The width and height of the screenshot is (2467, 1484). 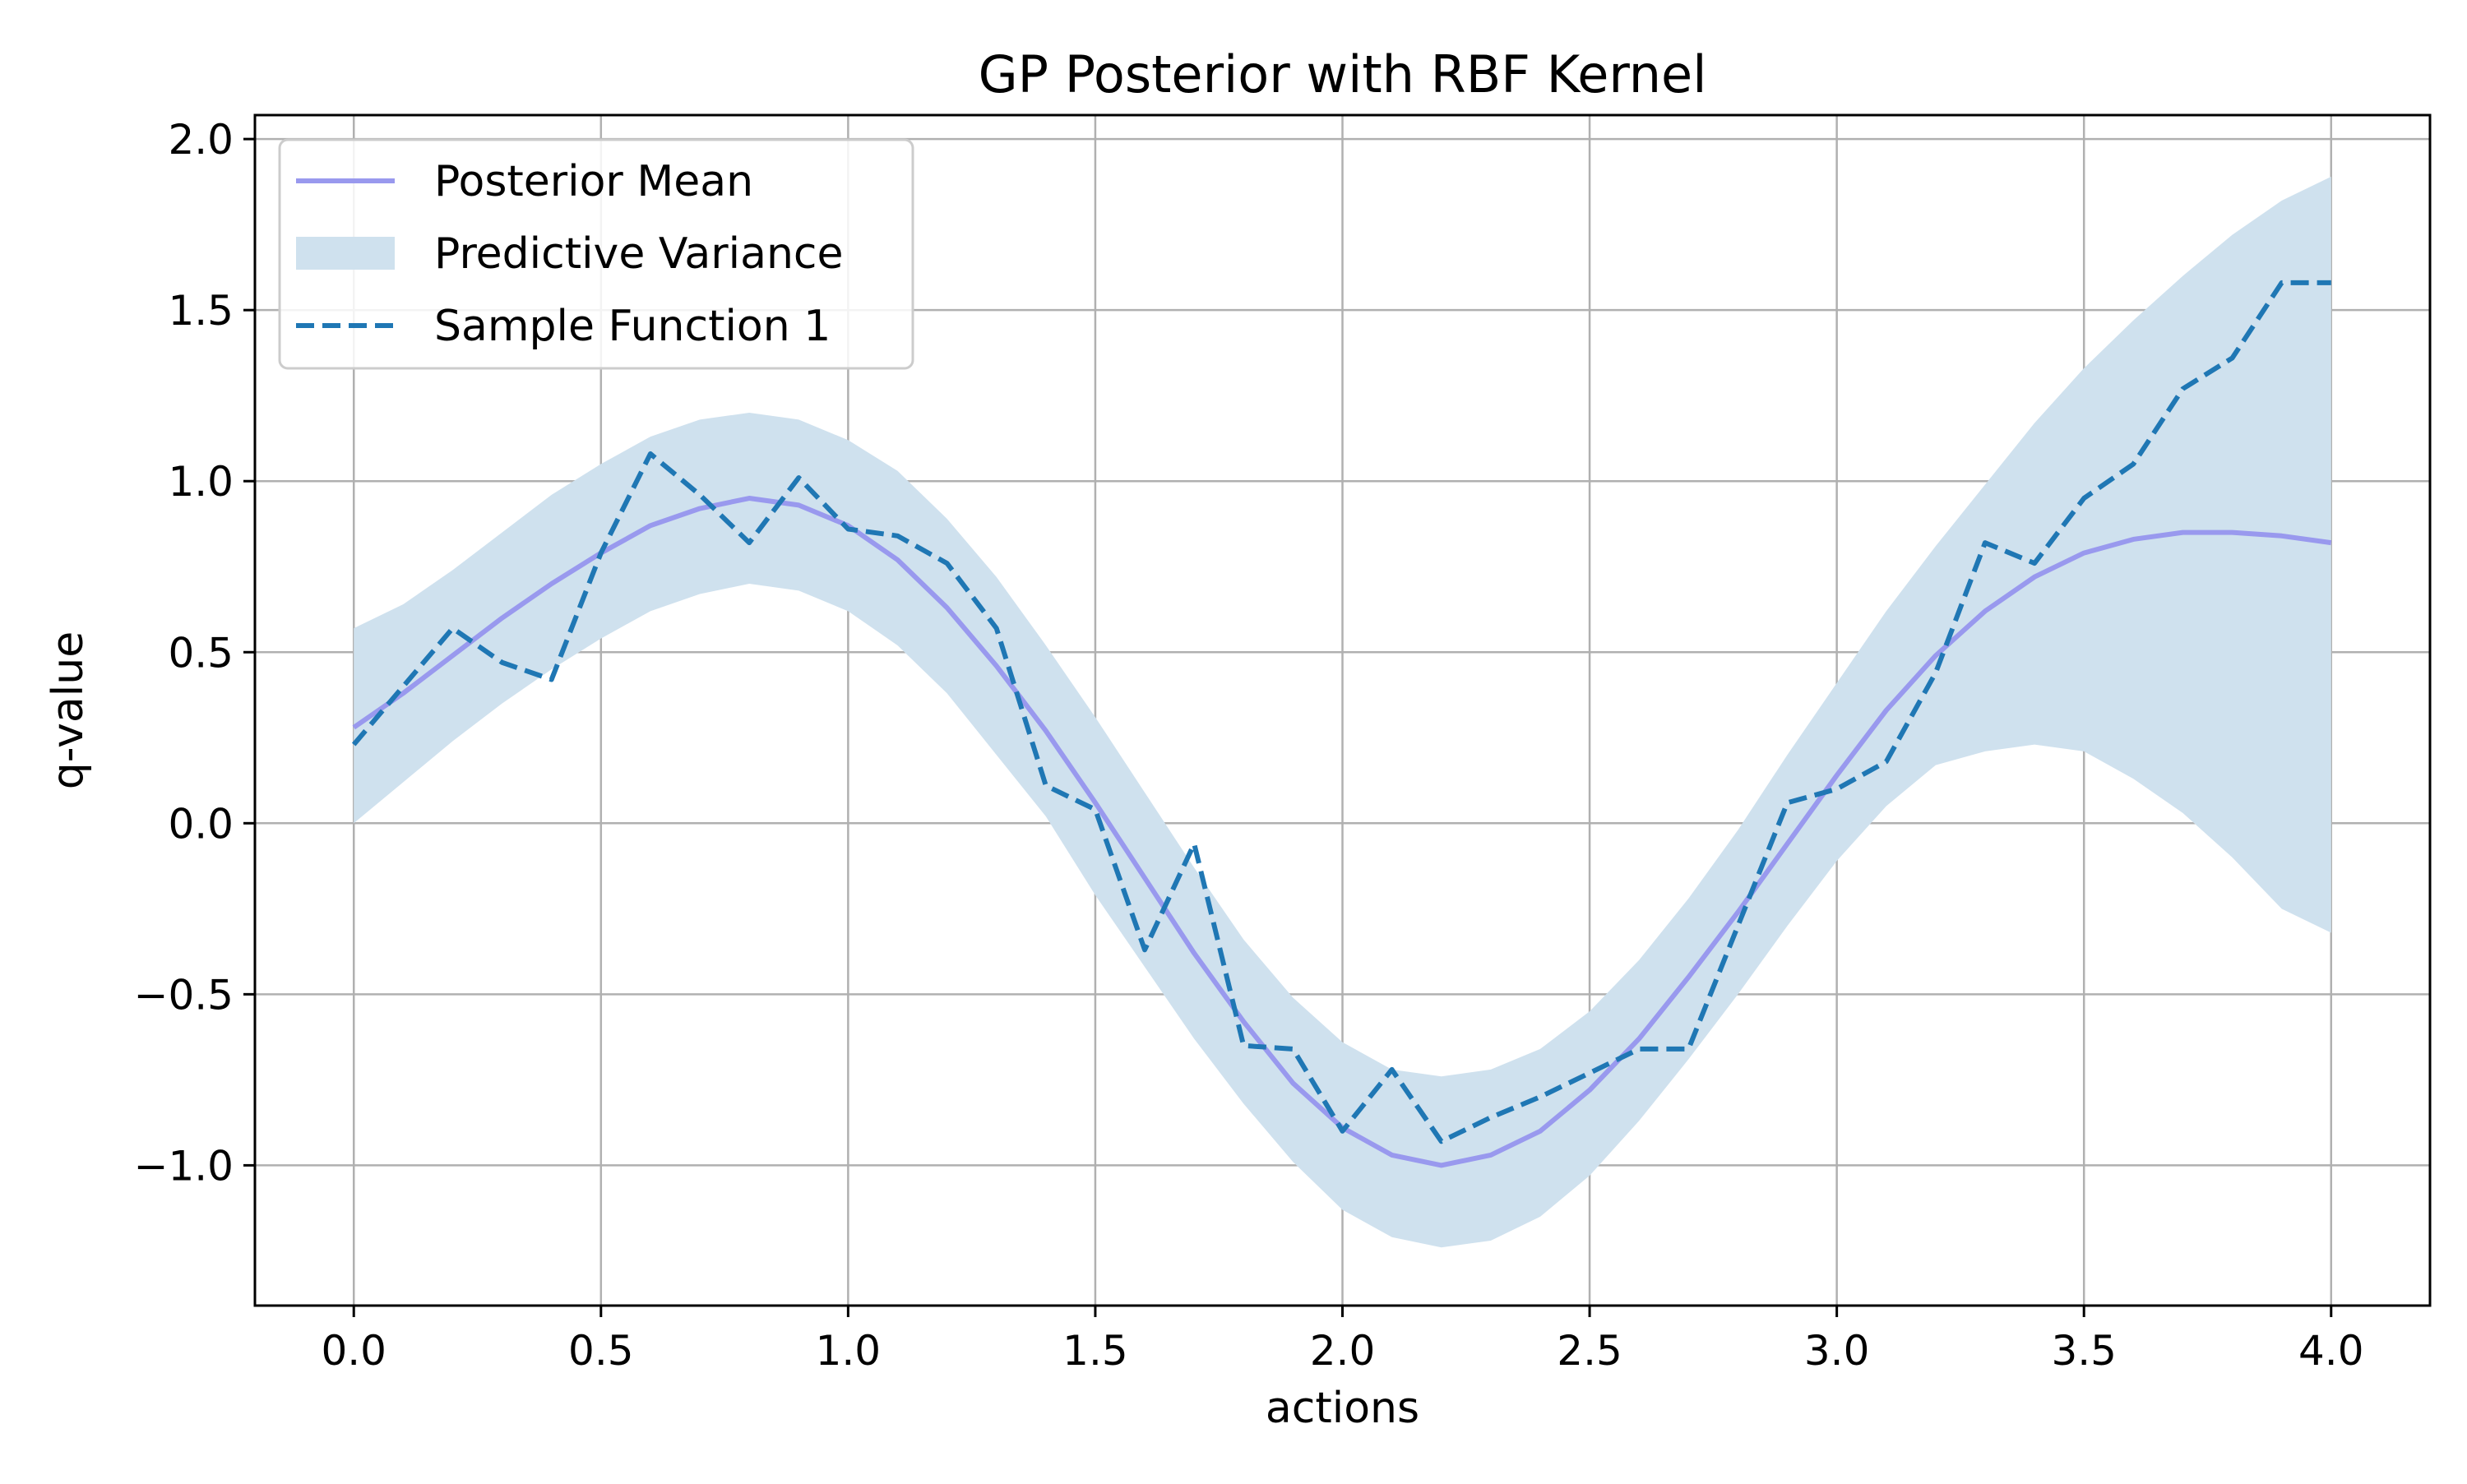 I want to click on legend-label-sample-function: Sample Function 1, so click(x=632, y=327).